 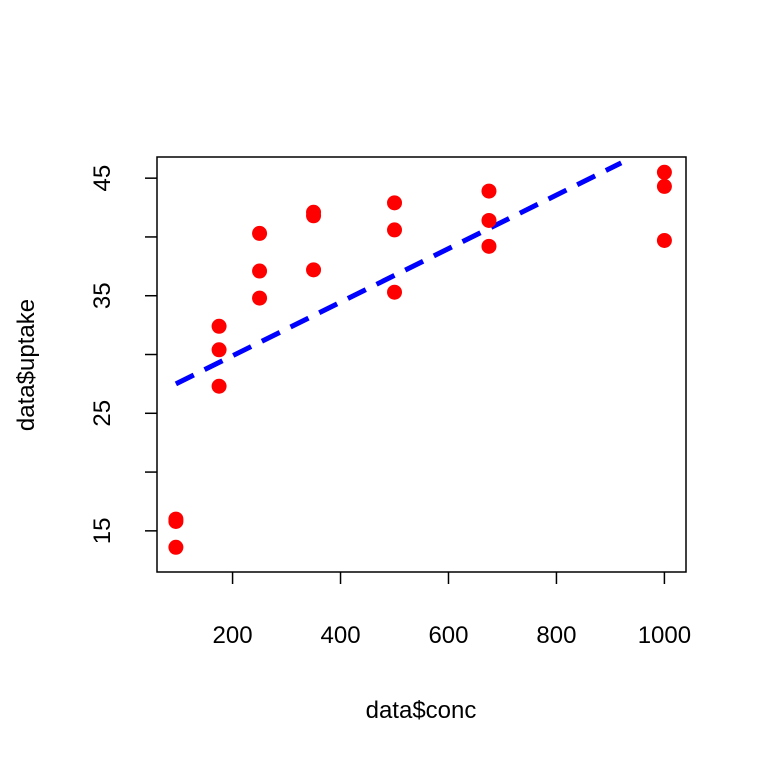 What do you see at coordinates (556, 635) in the screenshot?
I see `x-tick-label: 800` at bounding box center [556, 635].